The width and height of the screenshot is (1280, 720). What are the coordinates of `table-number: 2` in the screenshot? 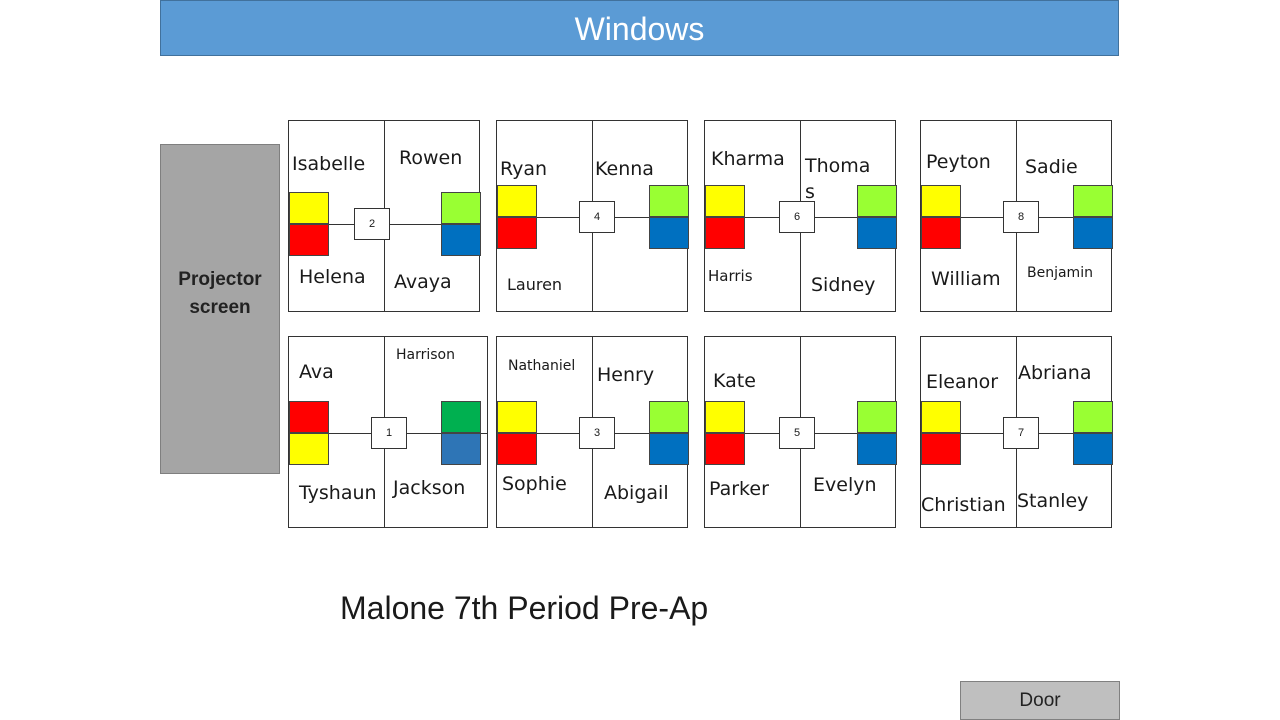 It's located at (372, 224).